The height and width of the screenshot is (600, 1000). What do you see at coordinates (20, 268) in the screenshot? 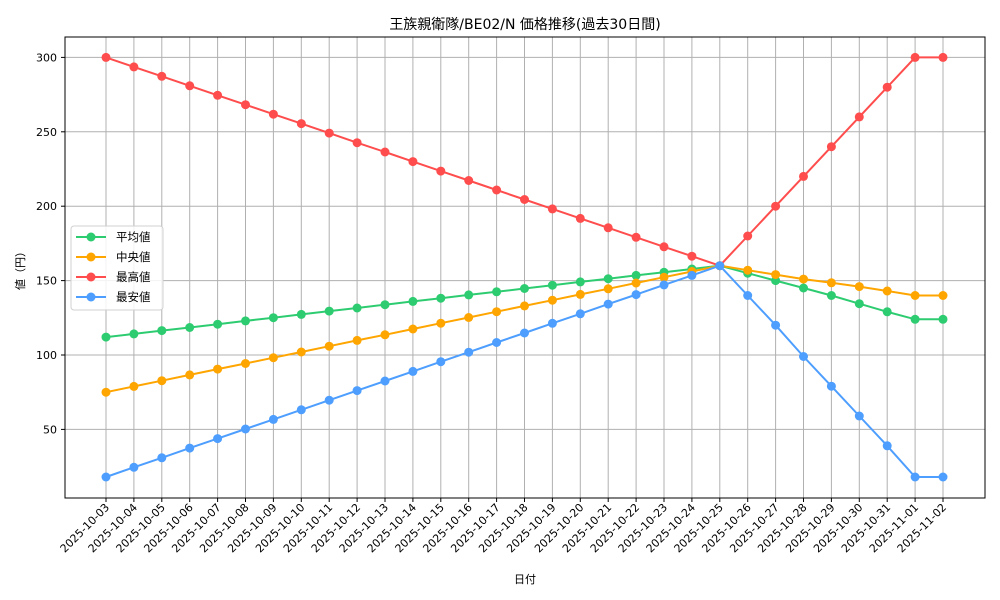
I see `y-axis-label: 値（円）` at bounding box center [20, 268].